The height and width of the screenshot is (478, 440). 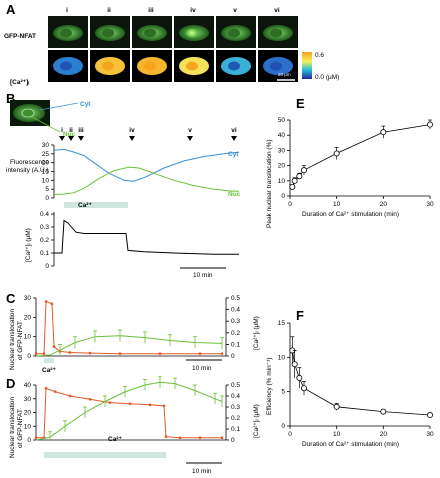 What do you see at coordinates (282, 150) in the screenshot?
I see `e-ytick-label-30: 30` at bounding box center [282, 150].